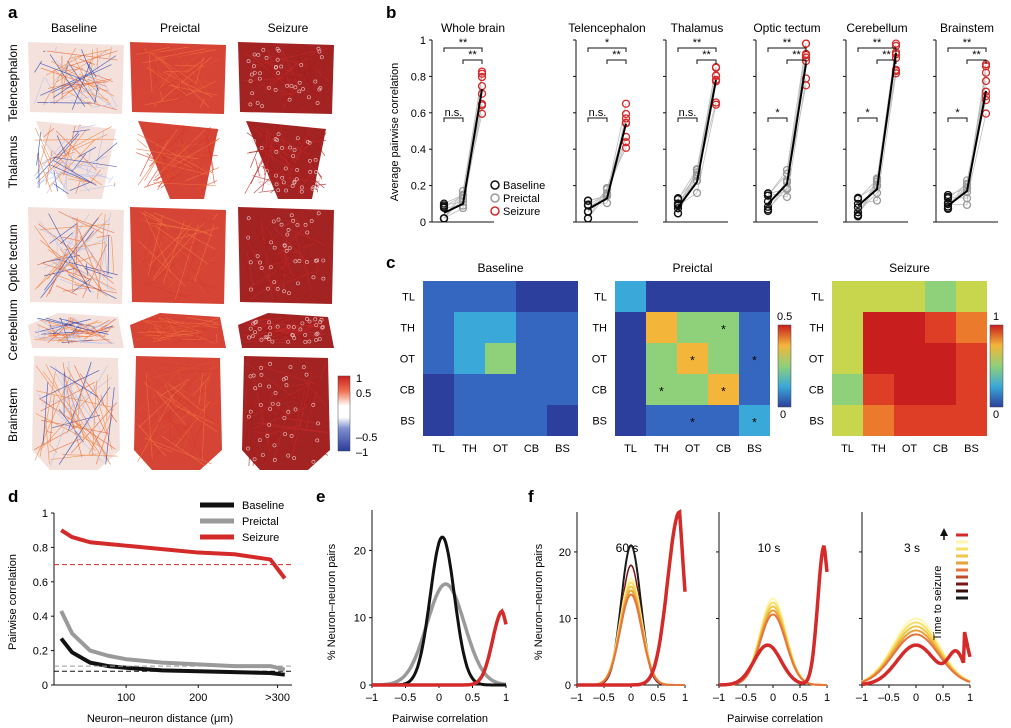 This screenshot has height=728, width=1011. Describe the element at coordinates (13, 12) in the screenshot. I see `panel-a-label: a` at that location.